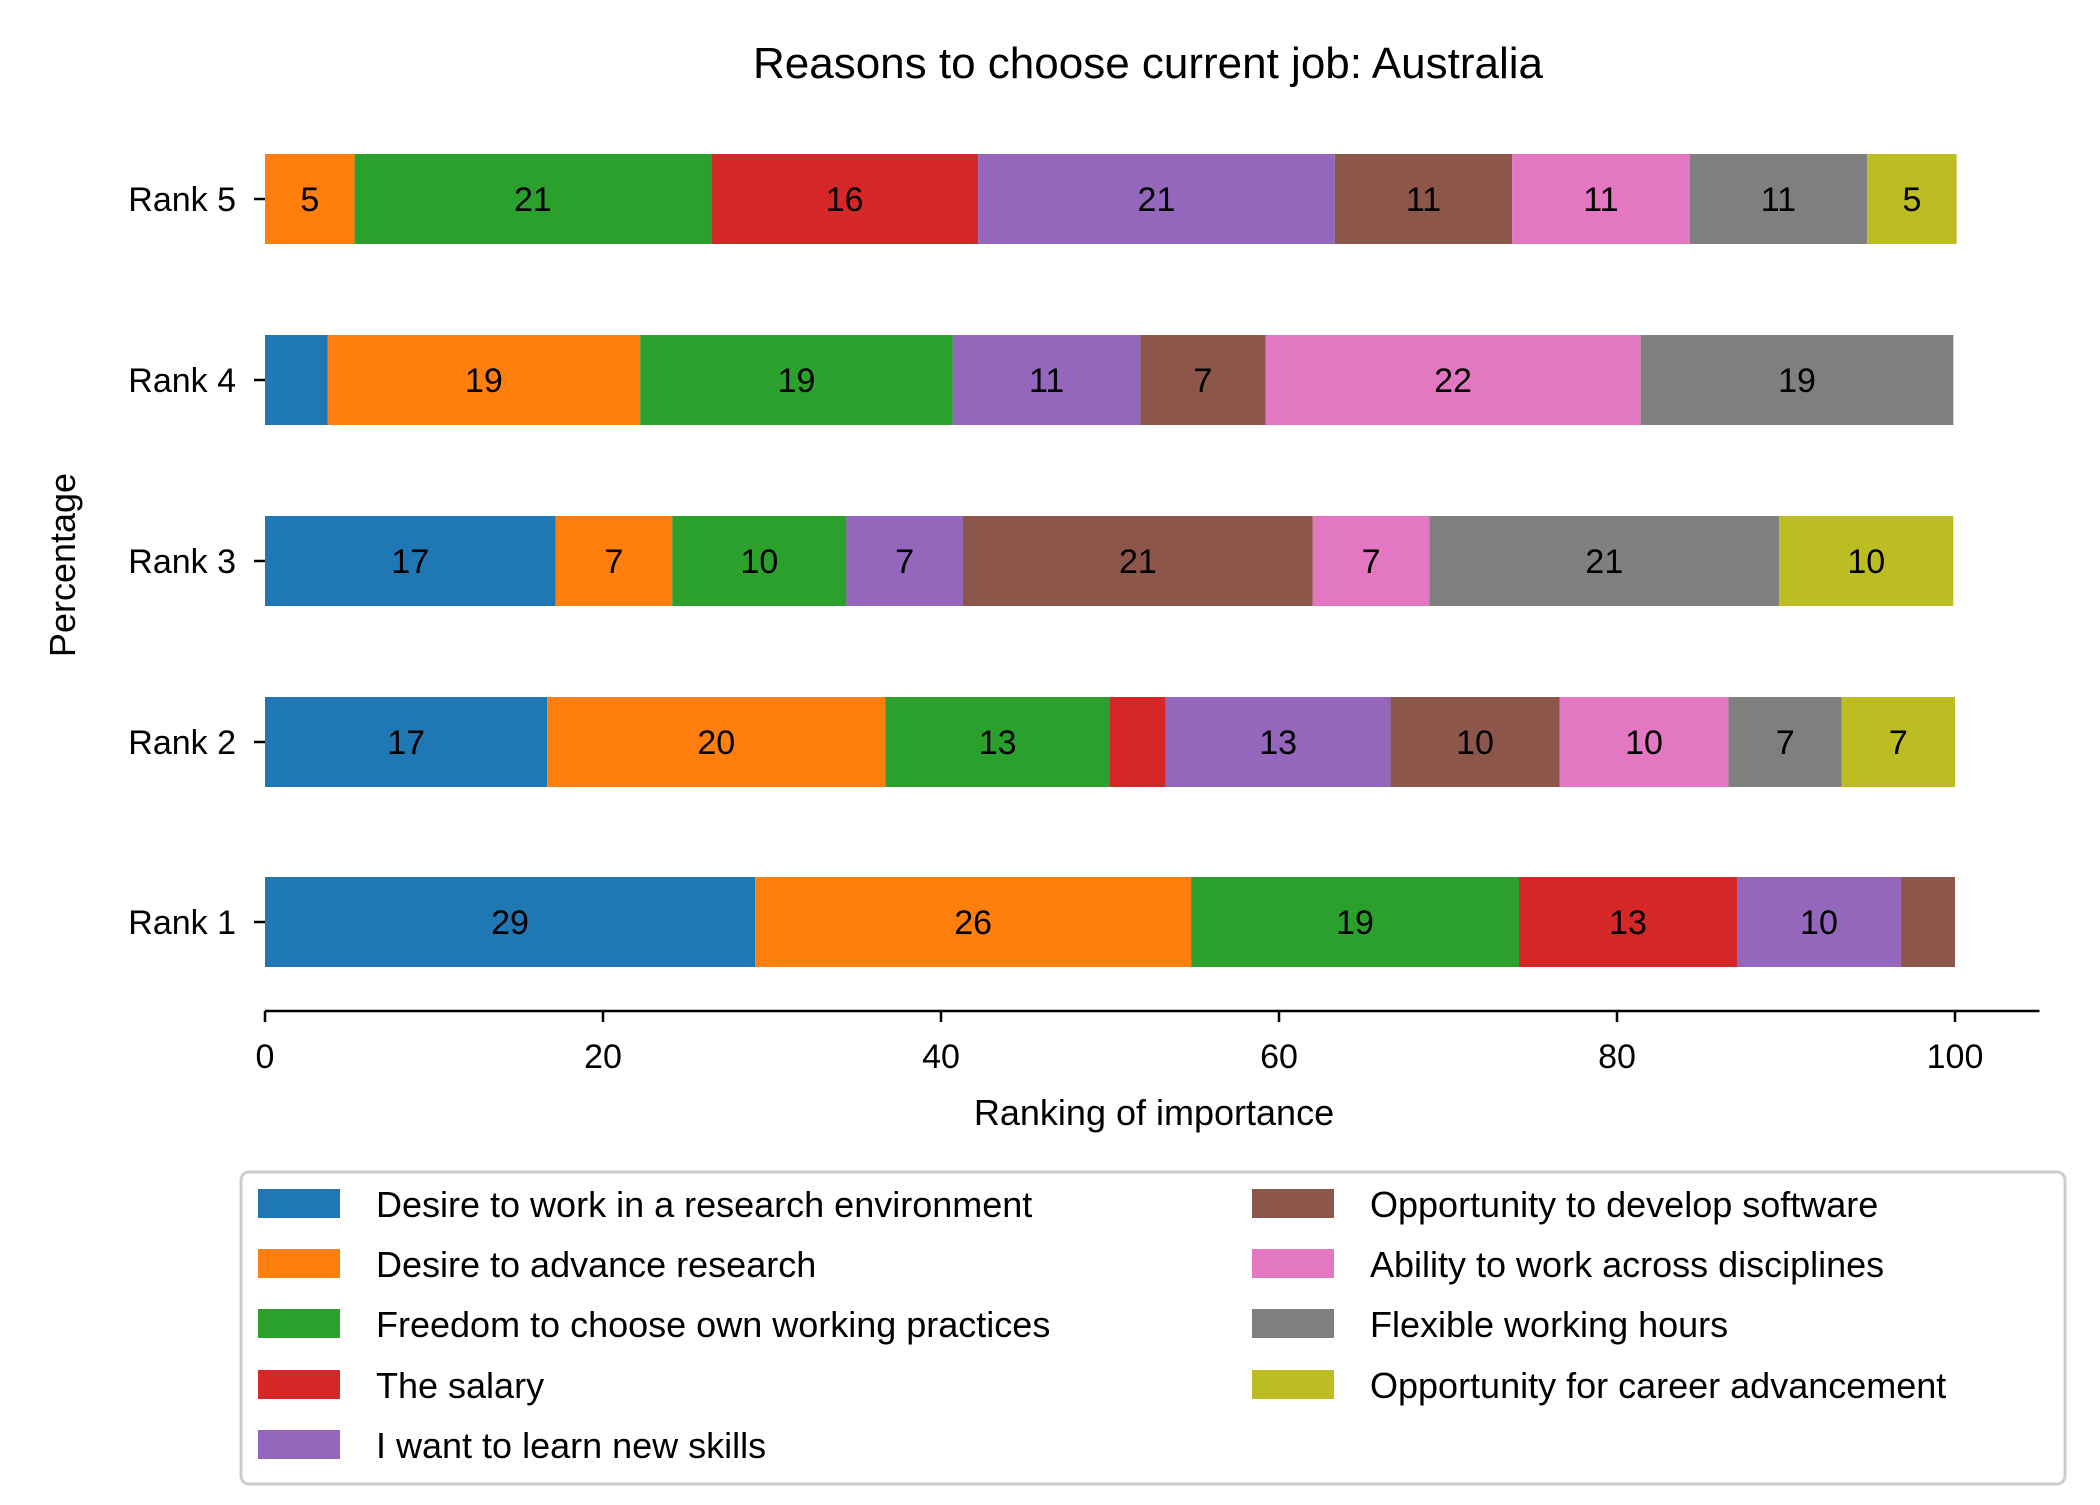 This screenshot has height=1505, width=2100. Describe the element at coordinates (265, 1057) in the screenshot. I see `x-tick-label: 0` at that location.